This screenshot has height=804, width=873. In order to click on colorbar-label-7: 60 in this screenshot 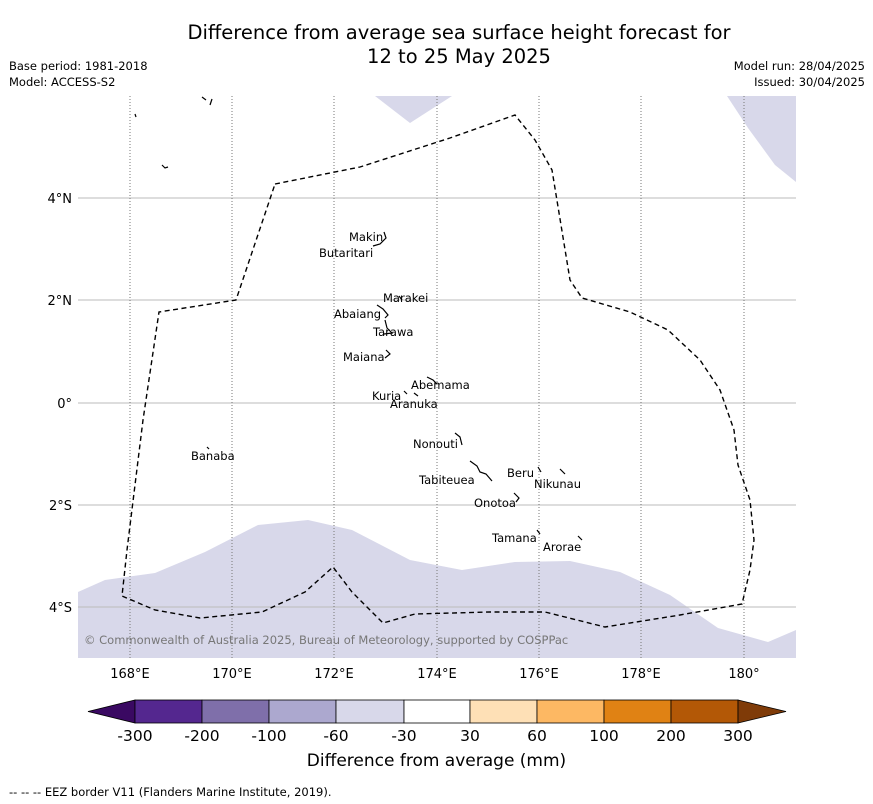, I will do `click(537, 736)`.